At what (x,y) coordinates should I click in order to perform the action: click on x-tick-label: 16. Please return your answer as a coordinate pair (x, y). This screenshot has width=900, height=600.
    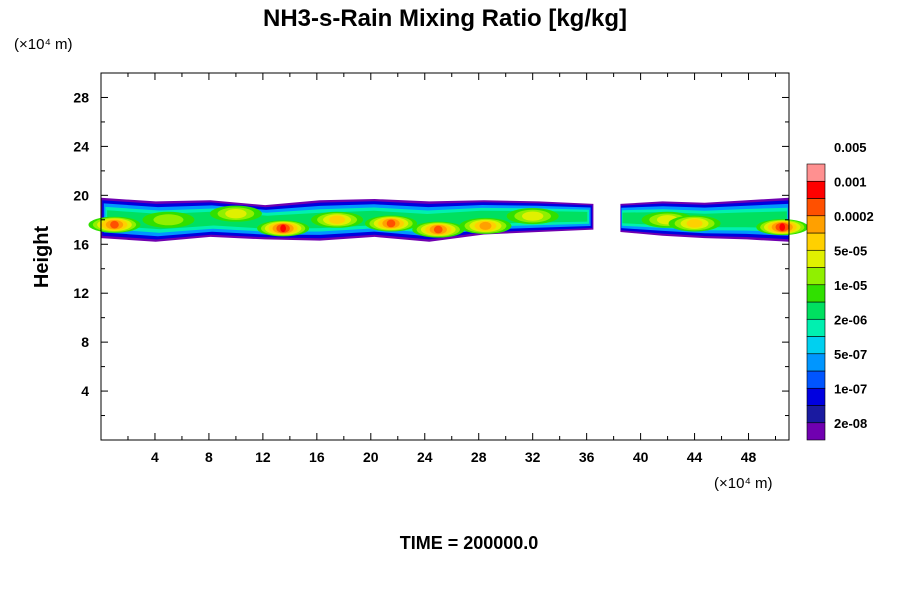
    Looking at the image, I should click on (317, 457).